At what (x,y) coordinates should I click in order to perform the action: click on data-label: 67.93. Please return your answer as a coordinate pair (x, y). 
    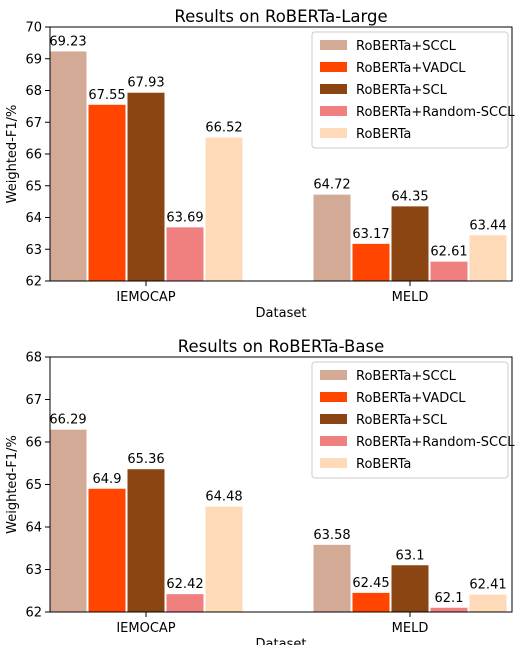
    Looking at the image, I should click on (145, 83).